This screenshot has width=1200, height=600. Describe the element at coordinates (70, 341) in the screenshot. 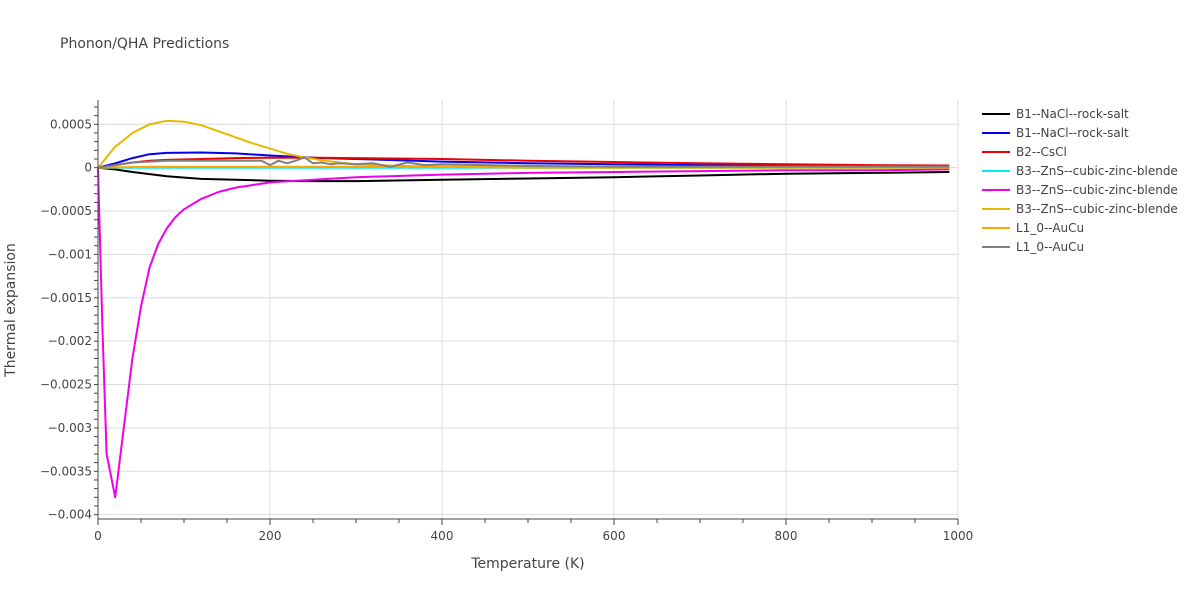

I see `y-tick-label: −0.002` at that location.